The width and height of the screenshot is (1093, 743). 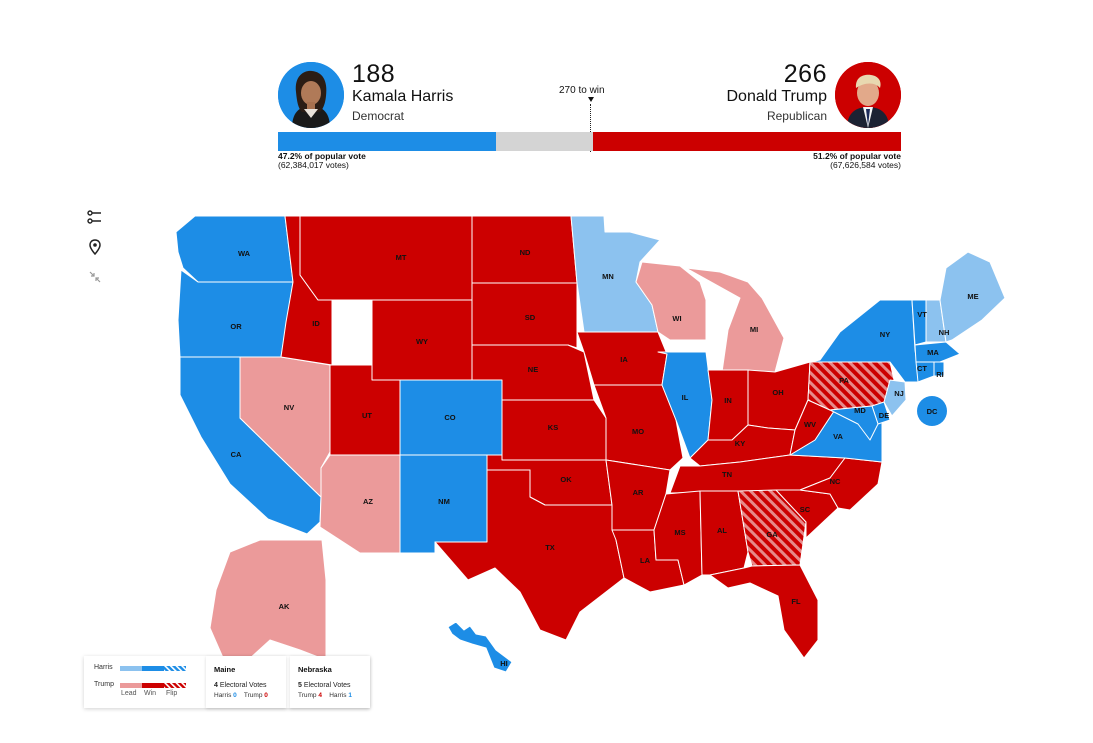 I want to click on state-NC, so click(x=841, y=484).